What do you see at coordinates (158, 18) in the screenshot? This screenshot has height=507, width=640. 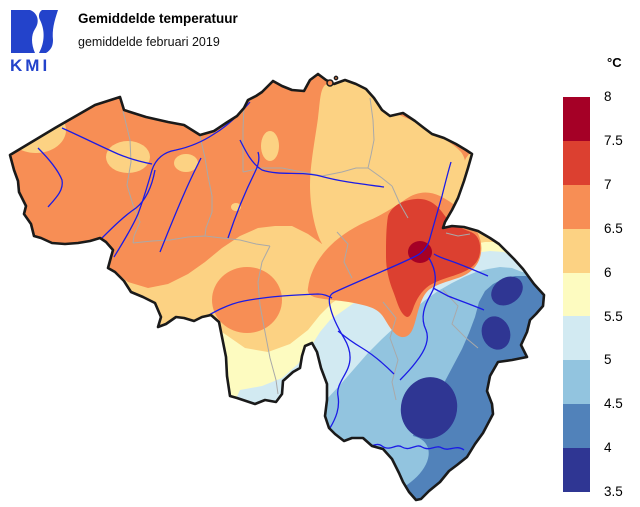 I see `page-title: Gemiddelde temperatuur` at bounding box center [158, 18].